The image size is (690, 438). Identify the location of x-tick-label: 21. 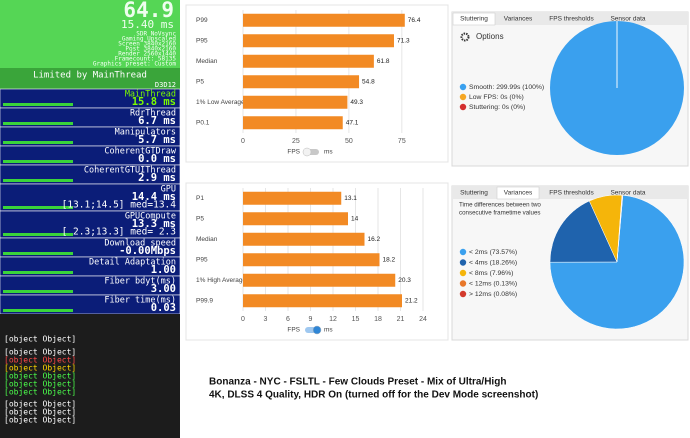
(401, 319).